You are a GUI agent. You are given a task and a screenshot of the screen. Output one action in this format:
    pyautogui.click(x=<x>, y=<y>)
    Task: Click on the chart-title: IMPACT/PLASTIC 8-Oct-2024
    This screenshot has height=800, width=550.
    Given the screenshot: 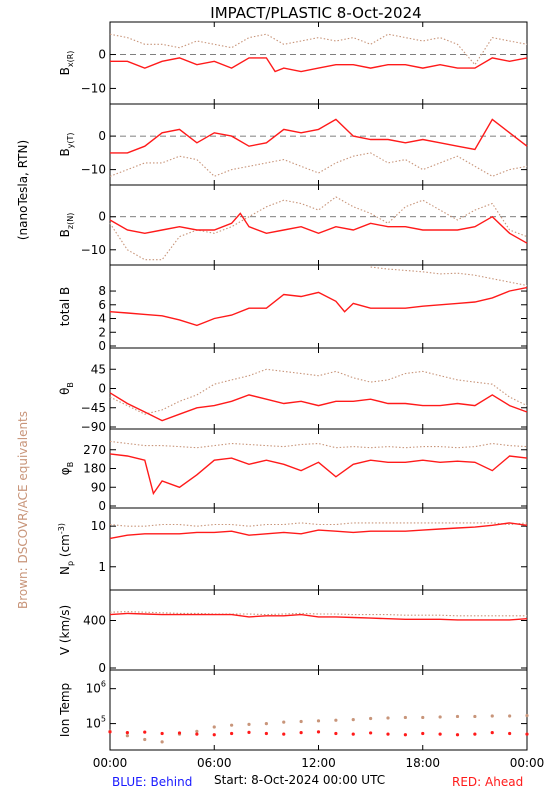 What is the action you would take?
    pyautogui.click(x=315, y=13)
    